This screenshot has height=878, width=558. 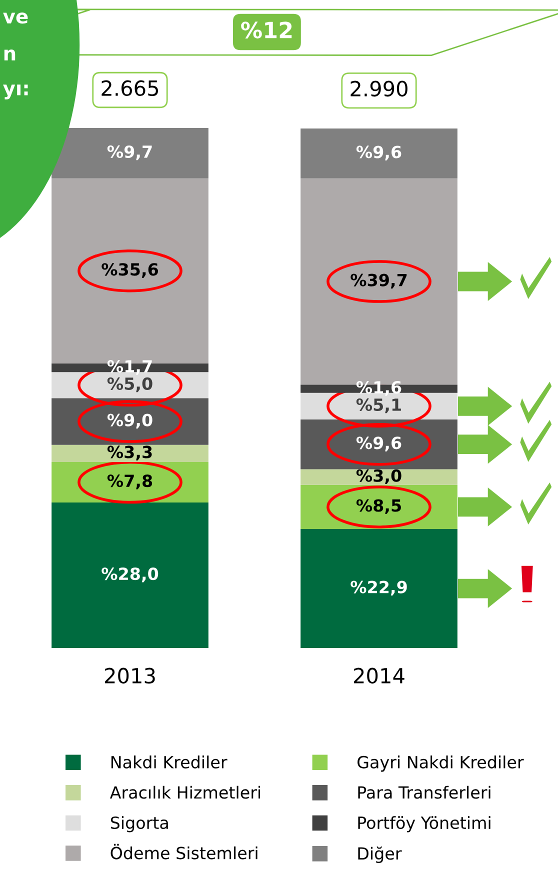 I want to click on legend-label: Diğer, so click(x=380, y=854).